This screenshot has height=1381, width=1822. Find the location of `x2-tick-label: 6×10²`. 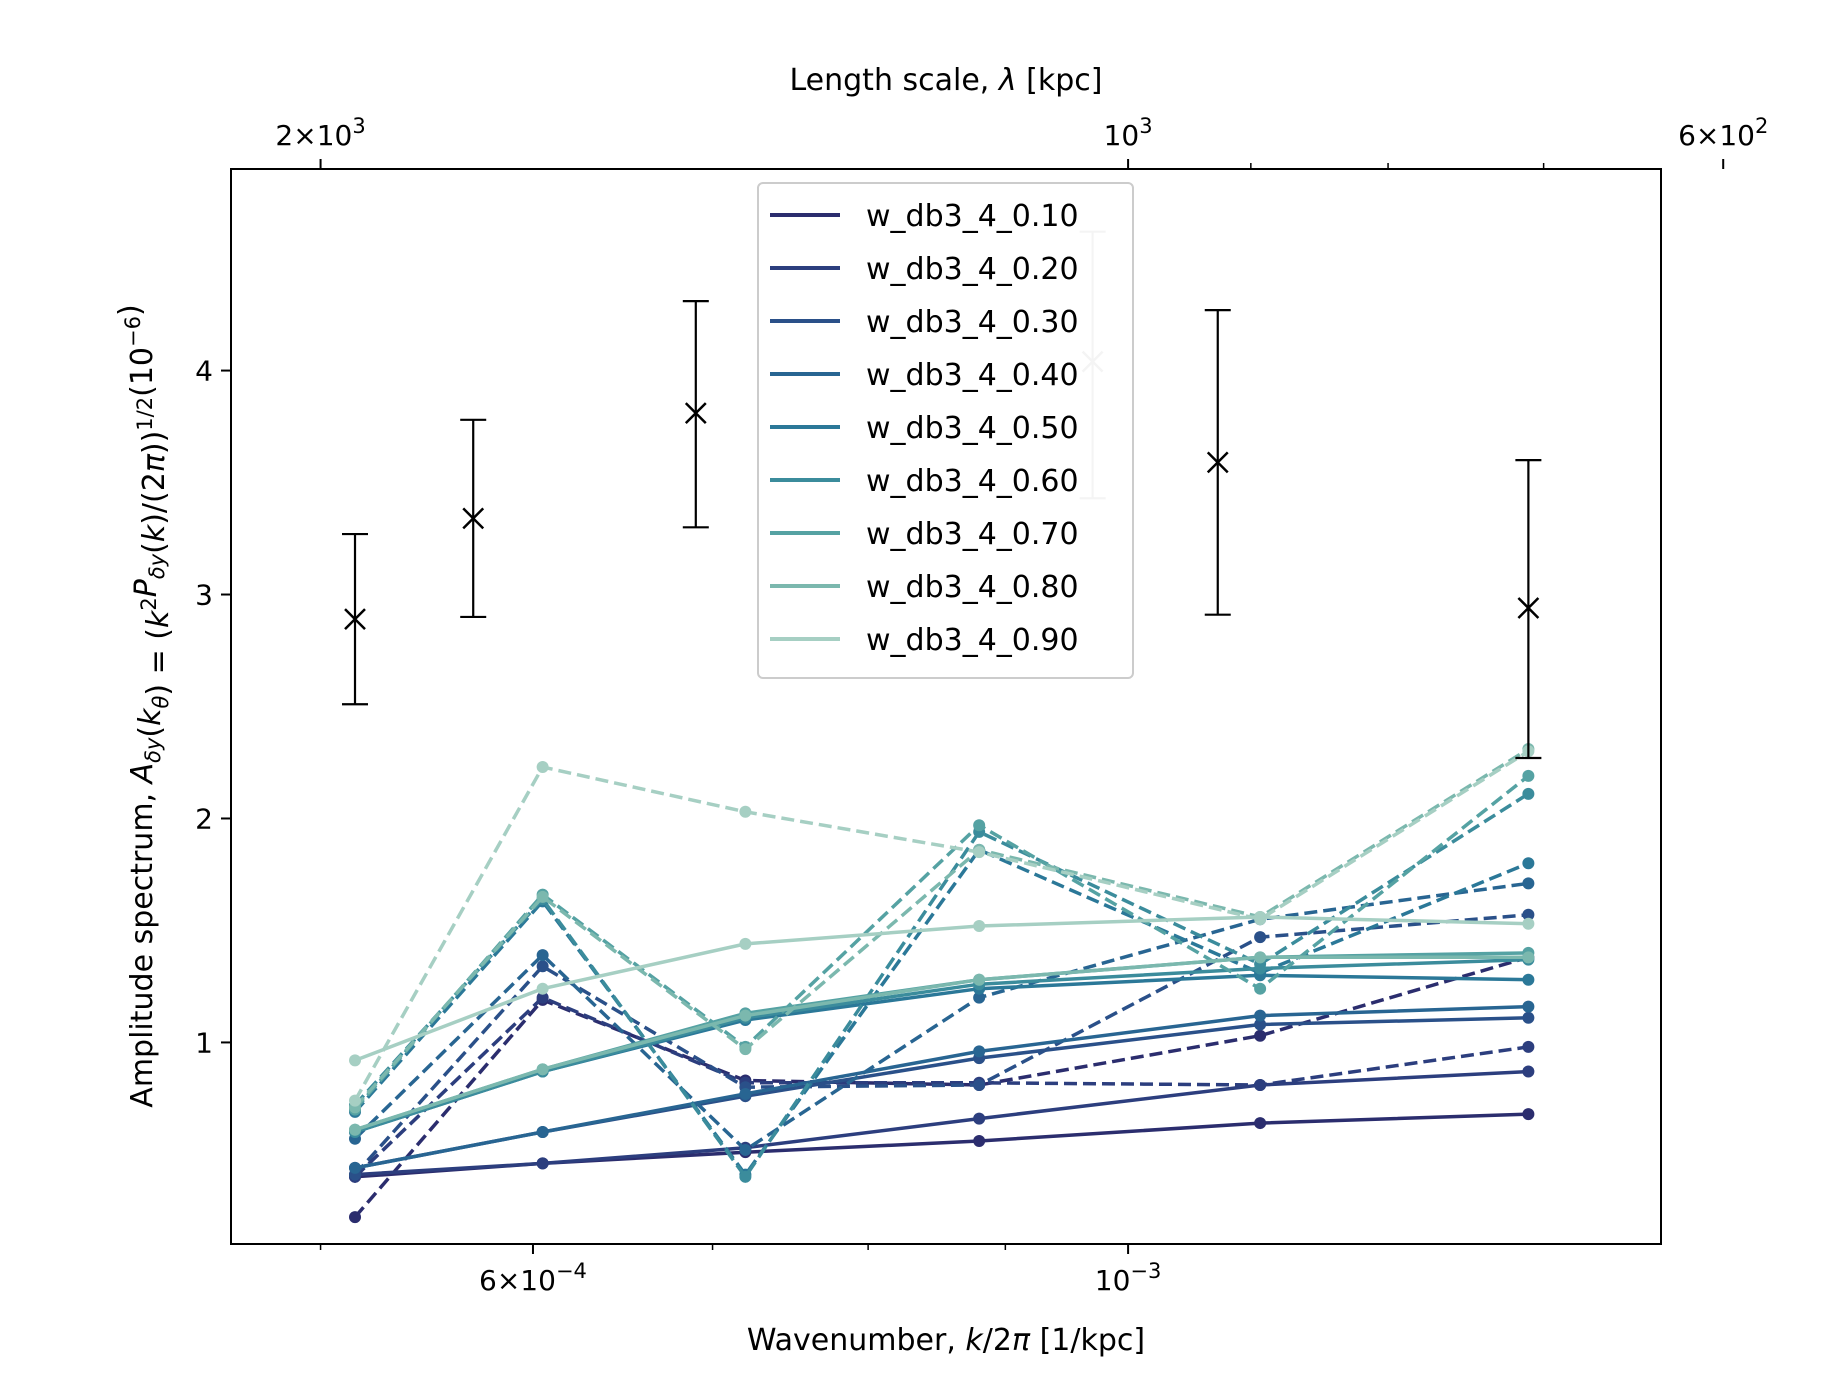

x2-tick-label: 6×10² is located at coordinates (1723, 133).